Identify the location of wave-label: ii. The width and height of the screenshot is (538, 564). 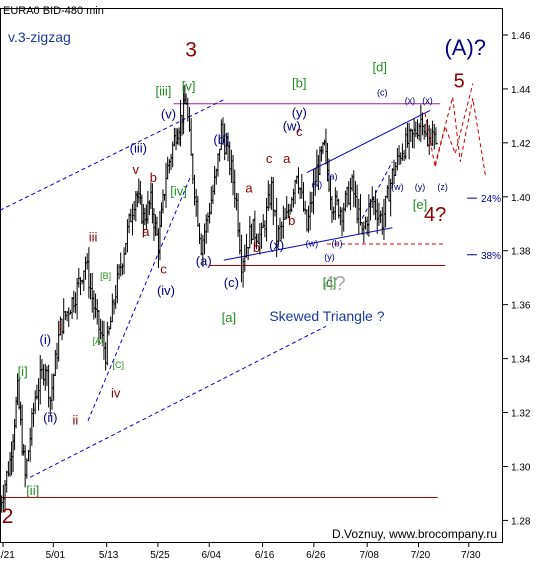
(76, 420).